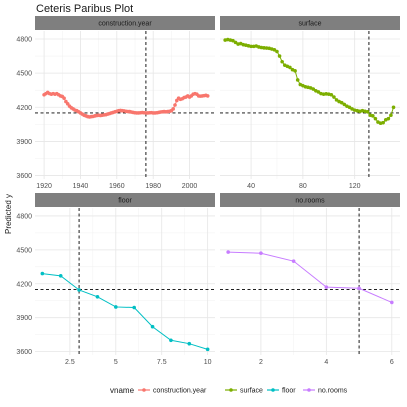 The image size is (407, 407). Describe the element at coordinates (208, 362) in the screenshot. I see `x-tick-label: 10` at that location.